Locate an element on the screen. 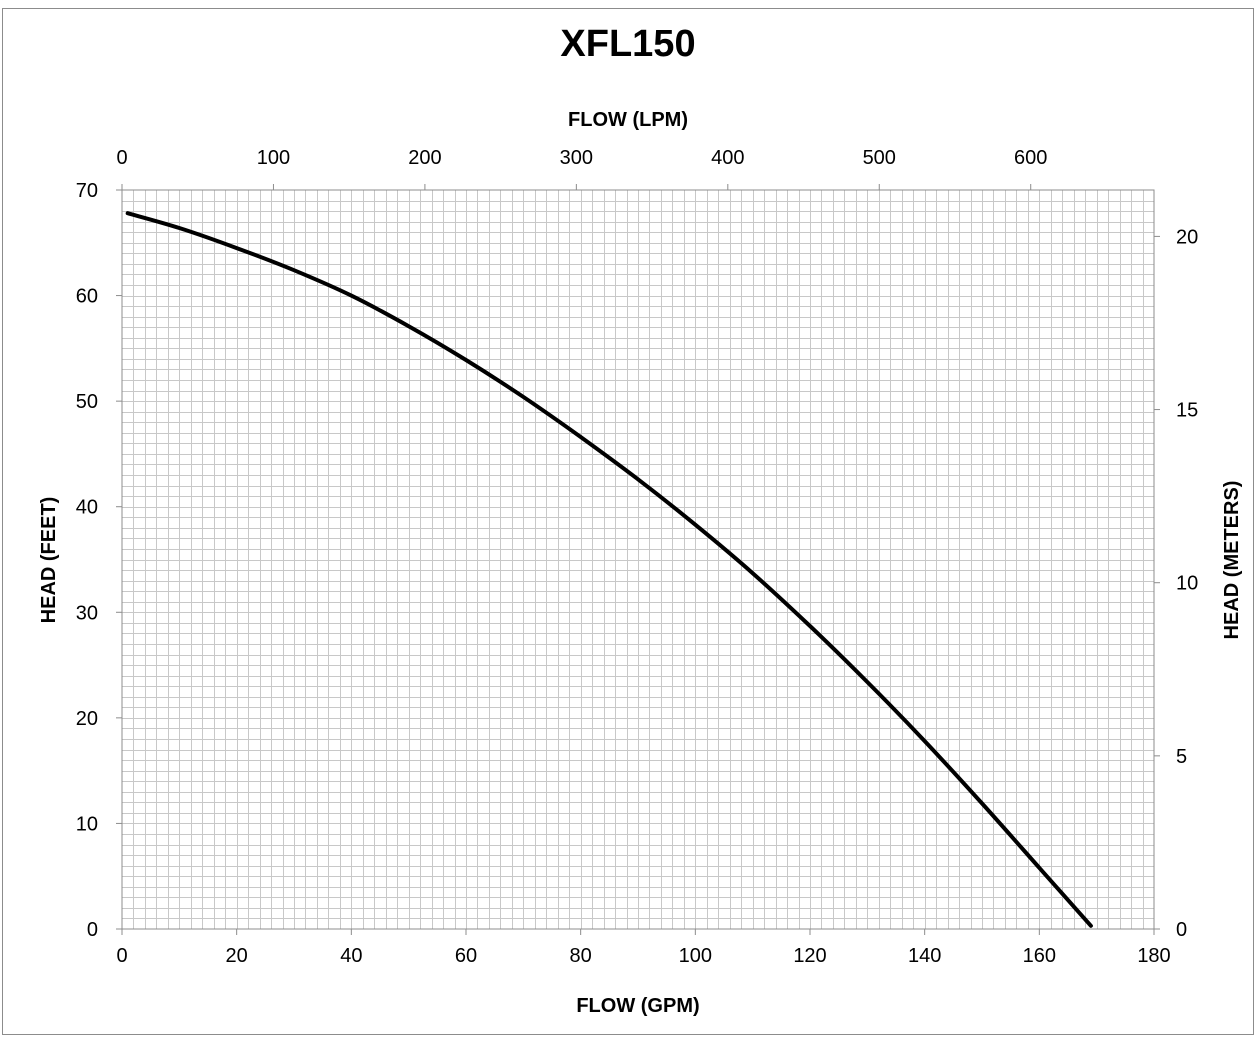  x-tick-label: 80 is located at coordinates (581, 956).